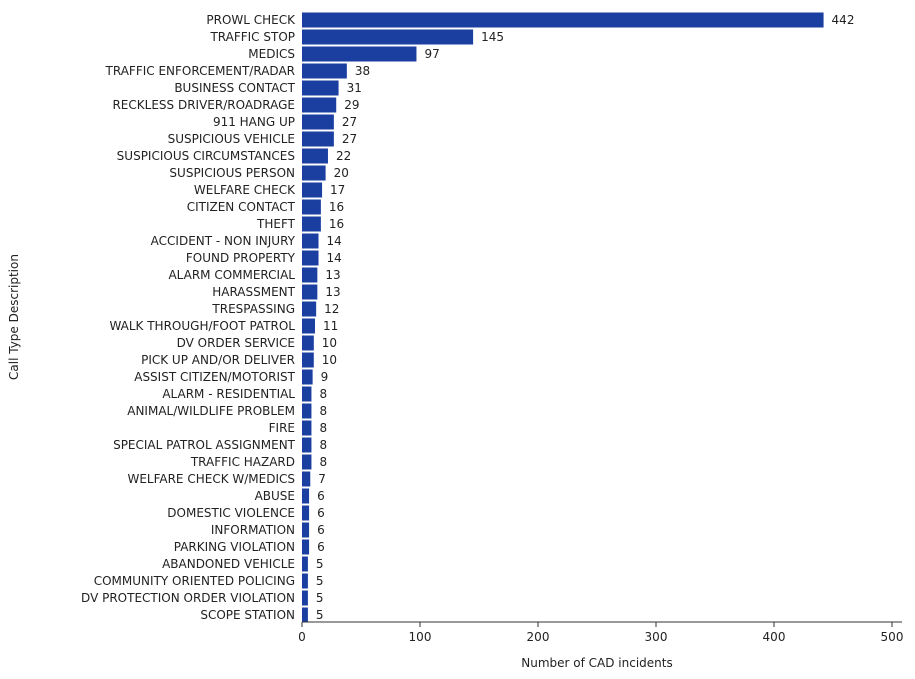  Describe the element at coordinates (331, 309) in the screenshot. I see `value-label: 12` at that location.